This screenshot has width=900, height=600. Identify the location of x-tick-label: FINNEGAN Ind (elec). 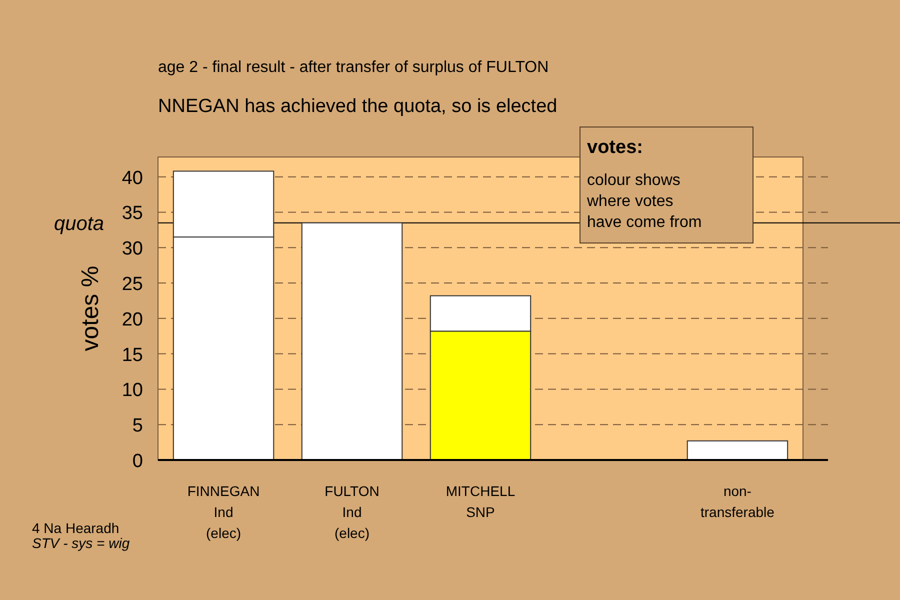
(223, 512).